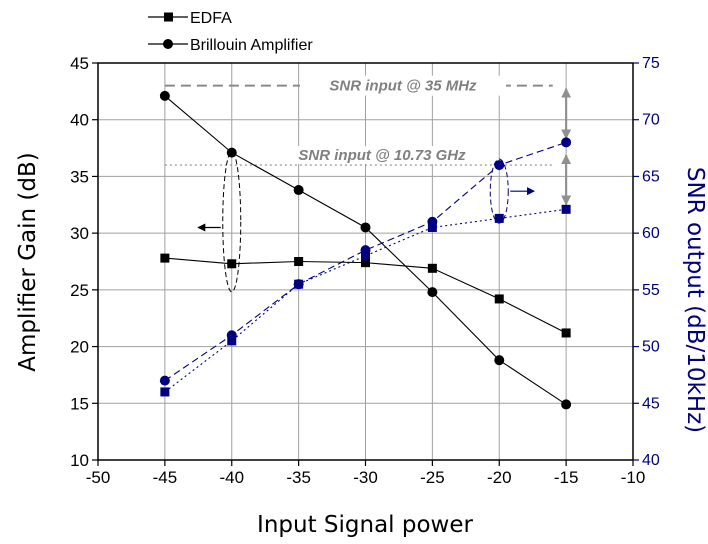 Image resolution: width=708 pixels, height=544 pixels. What do you see at coordinates (695, 300) in the screenshot?
I see `y2-axis-title: SNR output (dB/10kHz)` at bounding box center [695, 300].